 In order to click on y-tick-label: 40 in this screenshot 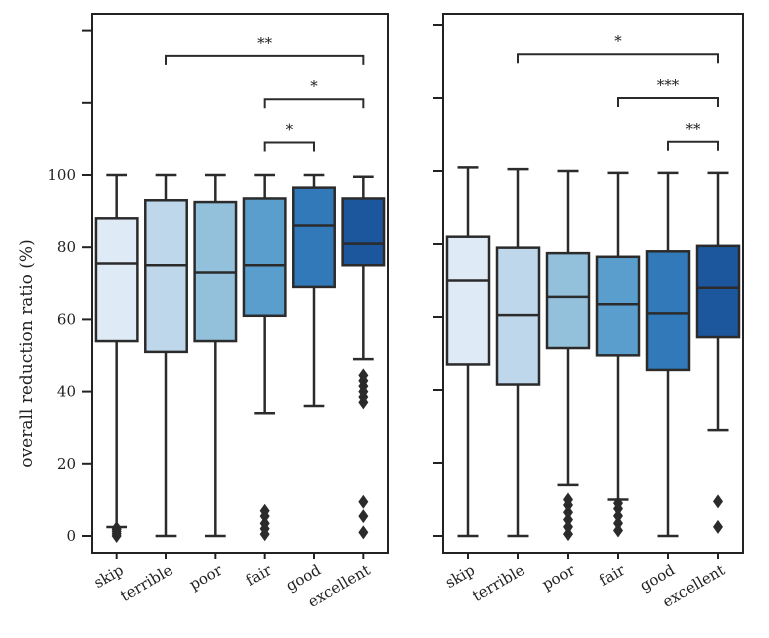, I will do `click(66, 392)`.